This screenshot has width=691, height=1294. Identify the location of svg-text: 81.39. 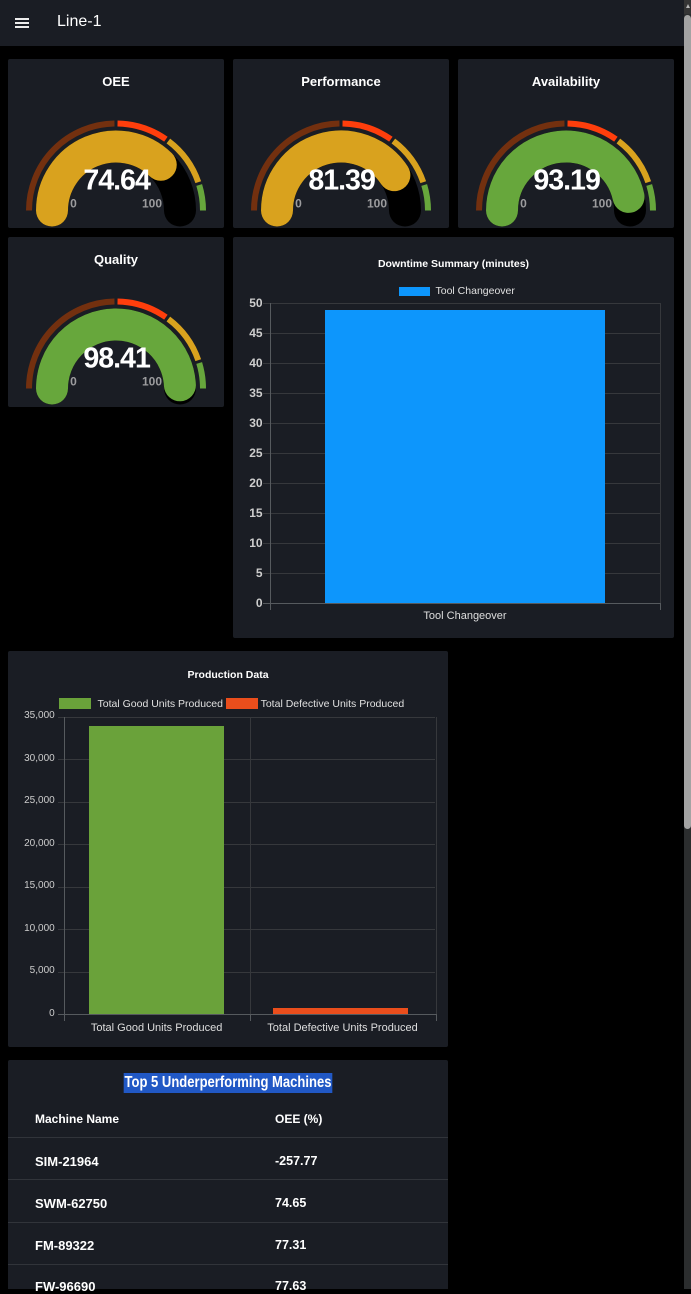
(341, 180).